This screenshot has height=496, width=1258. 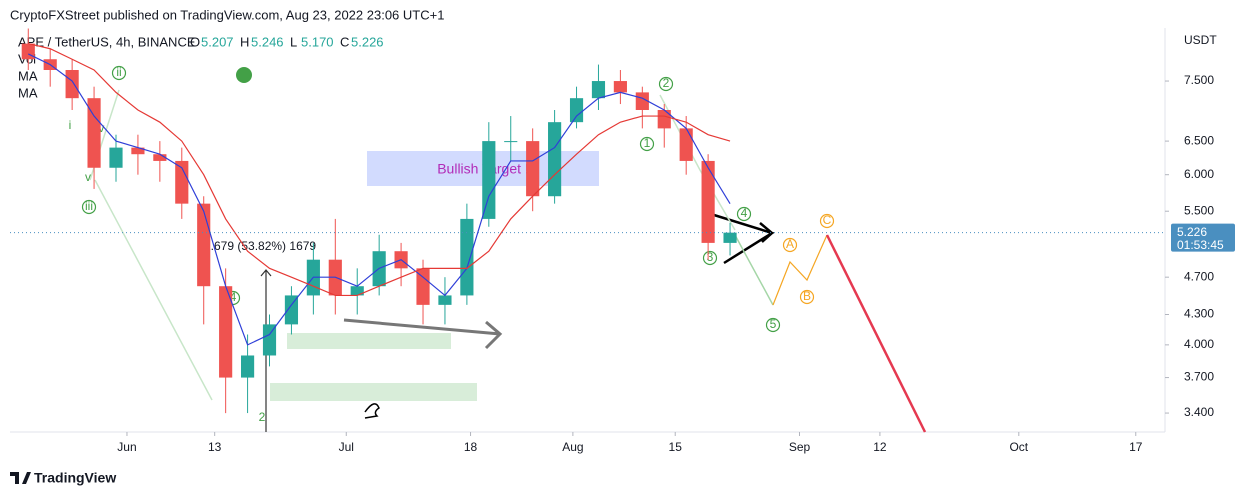 I want to click on y-tick-label: 6.000, so click(x=1199, y=174).